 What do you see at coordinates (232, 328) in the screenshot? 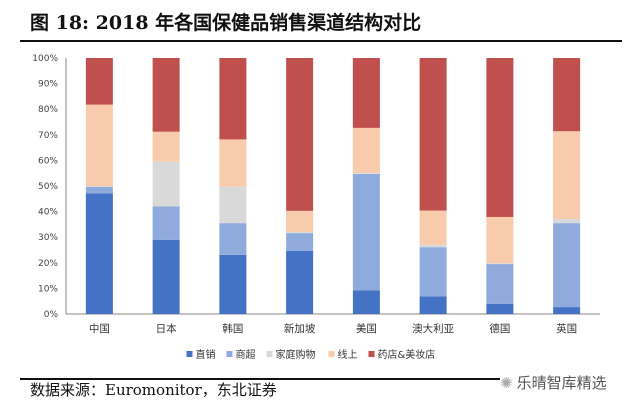
I see `x-tick-label: 韩国` at bounding box center [232, 328].